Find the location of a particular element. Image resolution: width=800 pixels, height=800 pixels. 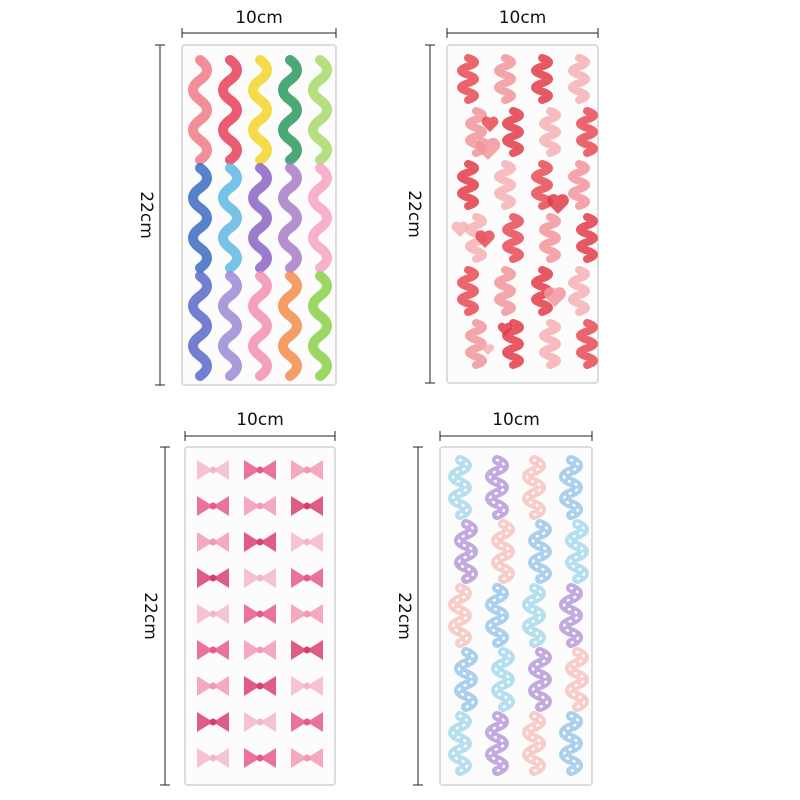

sticker-sheet is located at coordinates (516, 616).